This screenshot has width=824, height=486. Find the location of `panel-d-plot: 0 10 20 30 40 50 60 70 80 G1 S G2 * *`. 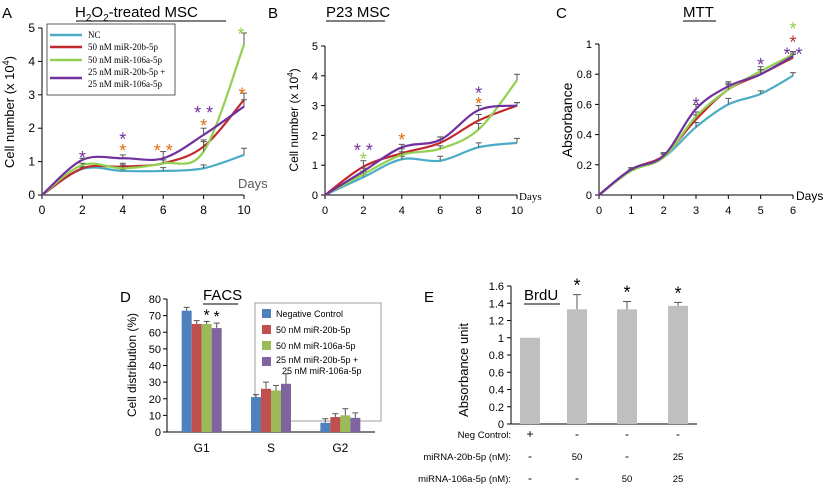

panel-d-plot: 0 10 20 30 40 50 60 70 80 G1 S G2 * * is located at coordinates (262, 374).